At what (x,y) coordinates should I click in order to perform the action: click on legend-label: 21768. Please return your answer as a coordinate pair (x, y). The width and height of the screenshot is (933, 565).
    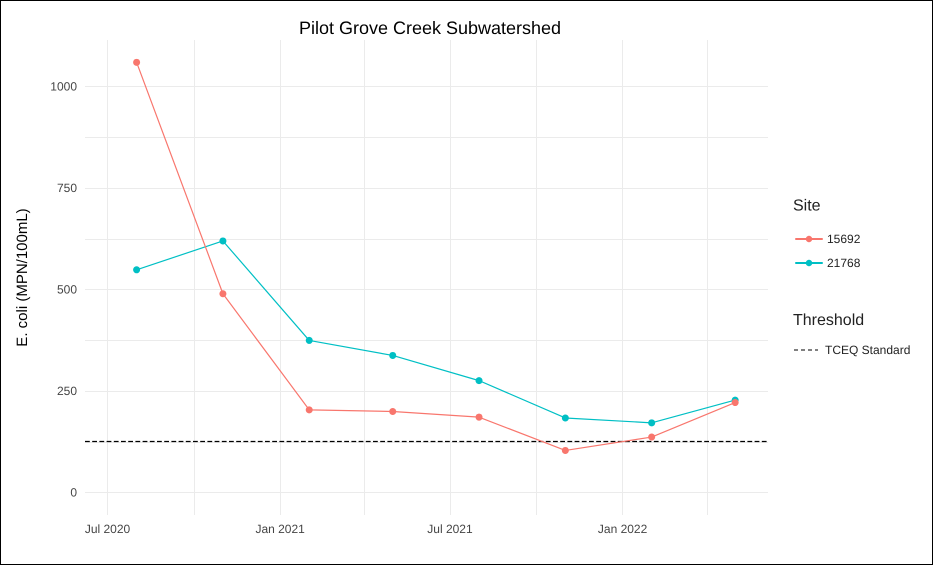
    Looking at the image, I should click on (844, 263).